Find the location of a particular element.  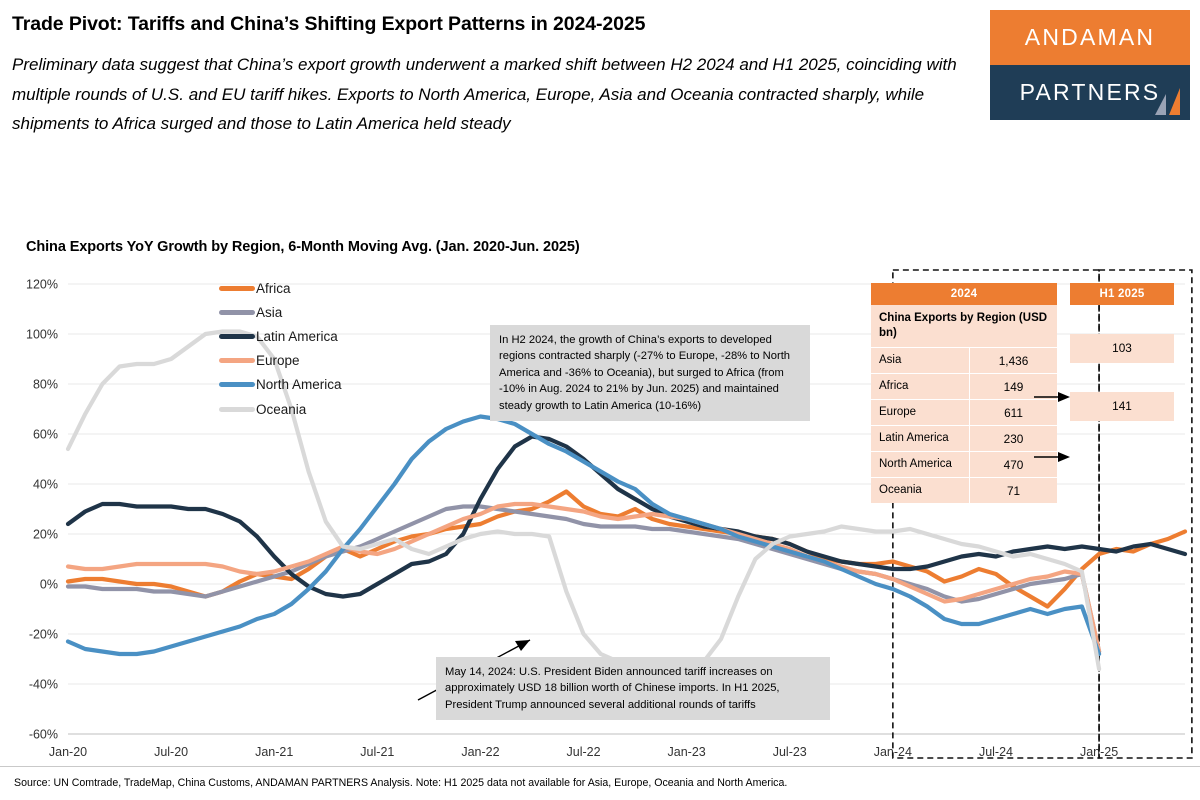

x-axis-tick-label: Jul-24 is located at coordinates (996, 752).